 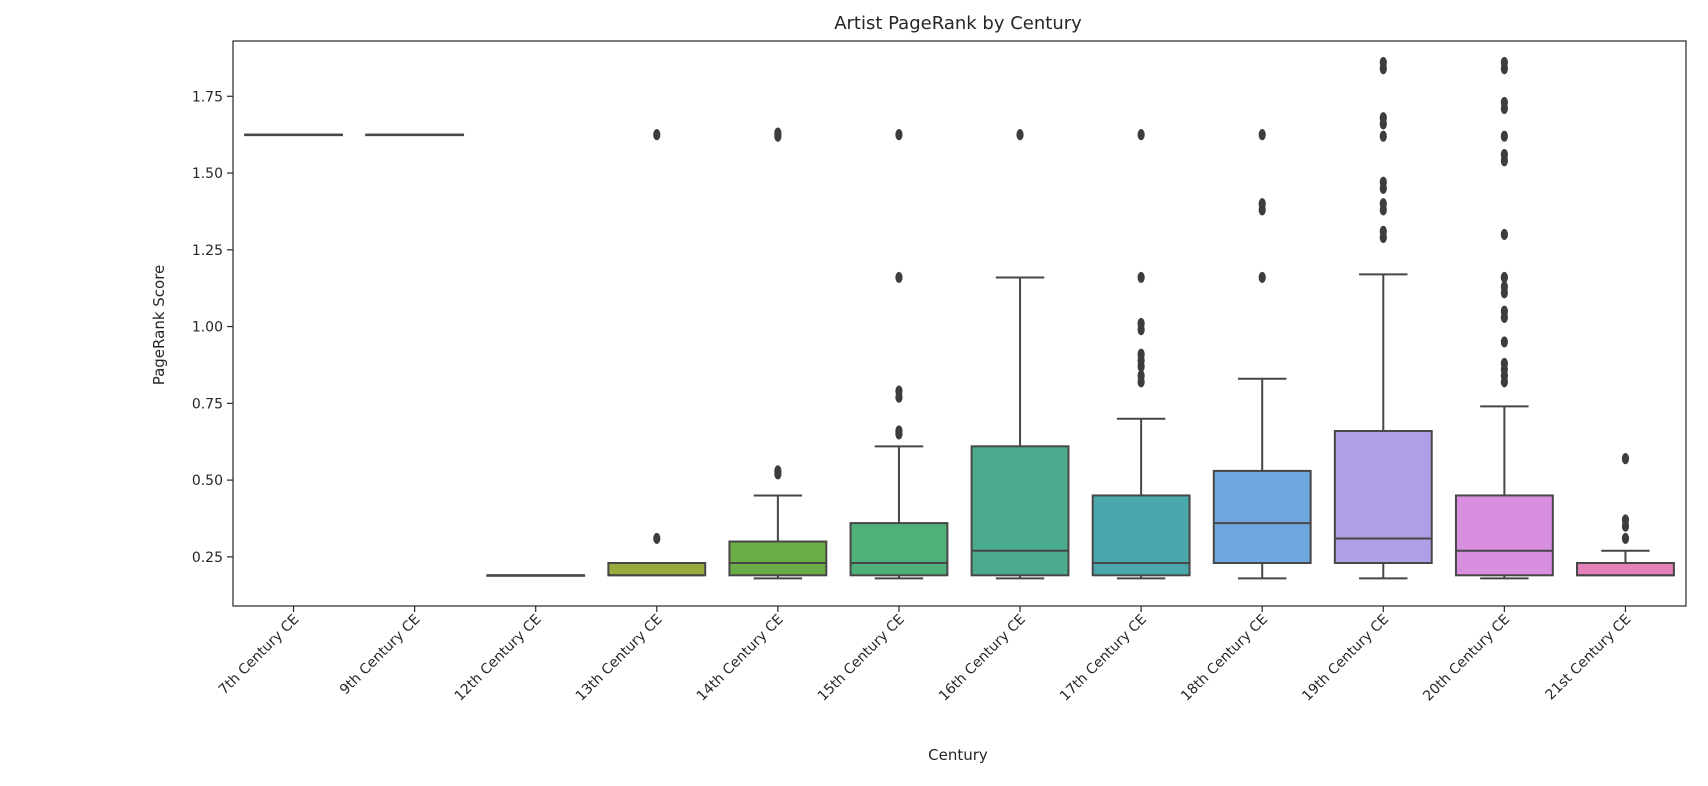 I want to click on x-tick-label: 16th Century CE, so click(x=982, y=658).